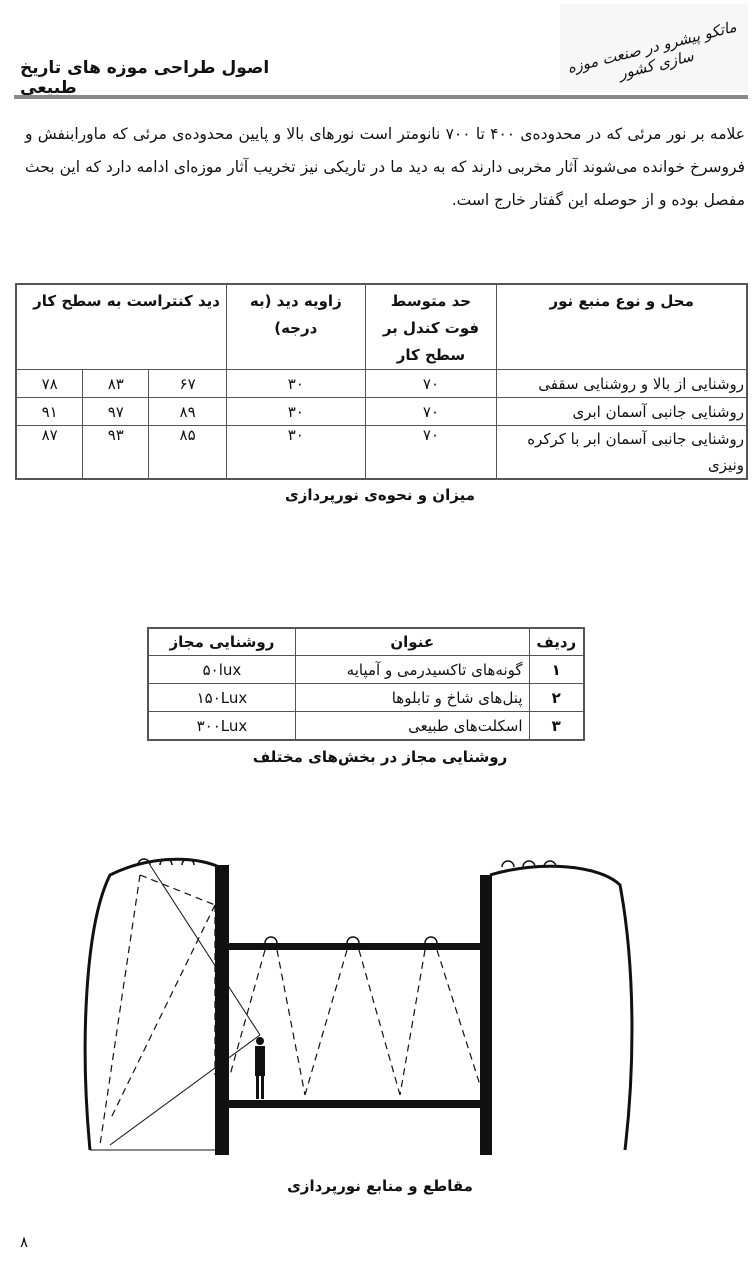  Describe the element at coordinates (380, 495) in the screenshot. I see `table1-caption: میزان و نحوه‌ی نورپردازی` at that location.